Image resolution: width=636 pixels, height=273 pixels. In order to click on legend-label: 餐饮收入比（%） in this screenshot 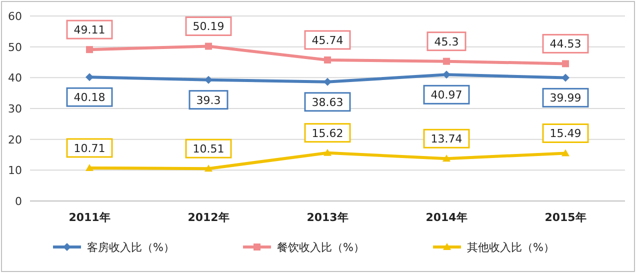, I will do `click(320, 247)`.